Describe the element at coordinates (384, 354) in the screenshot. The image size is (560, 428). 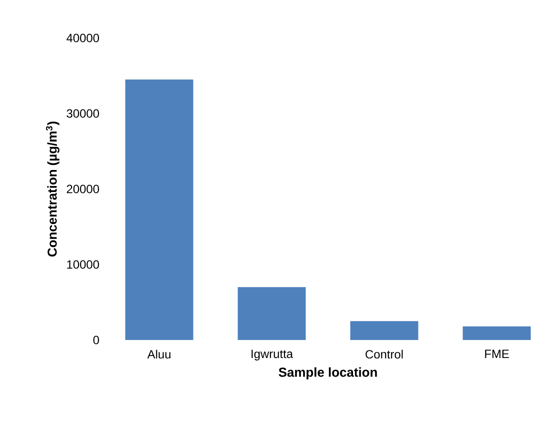
I see `x-tick-label: Control` at that location.